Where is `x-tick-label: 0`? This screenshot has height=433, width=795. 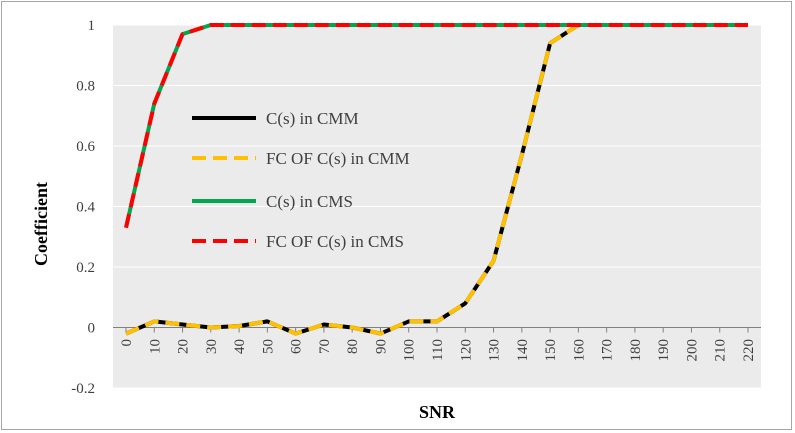 x-tick-label: 0 is located at coordinates (127, 343).